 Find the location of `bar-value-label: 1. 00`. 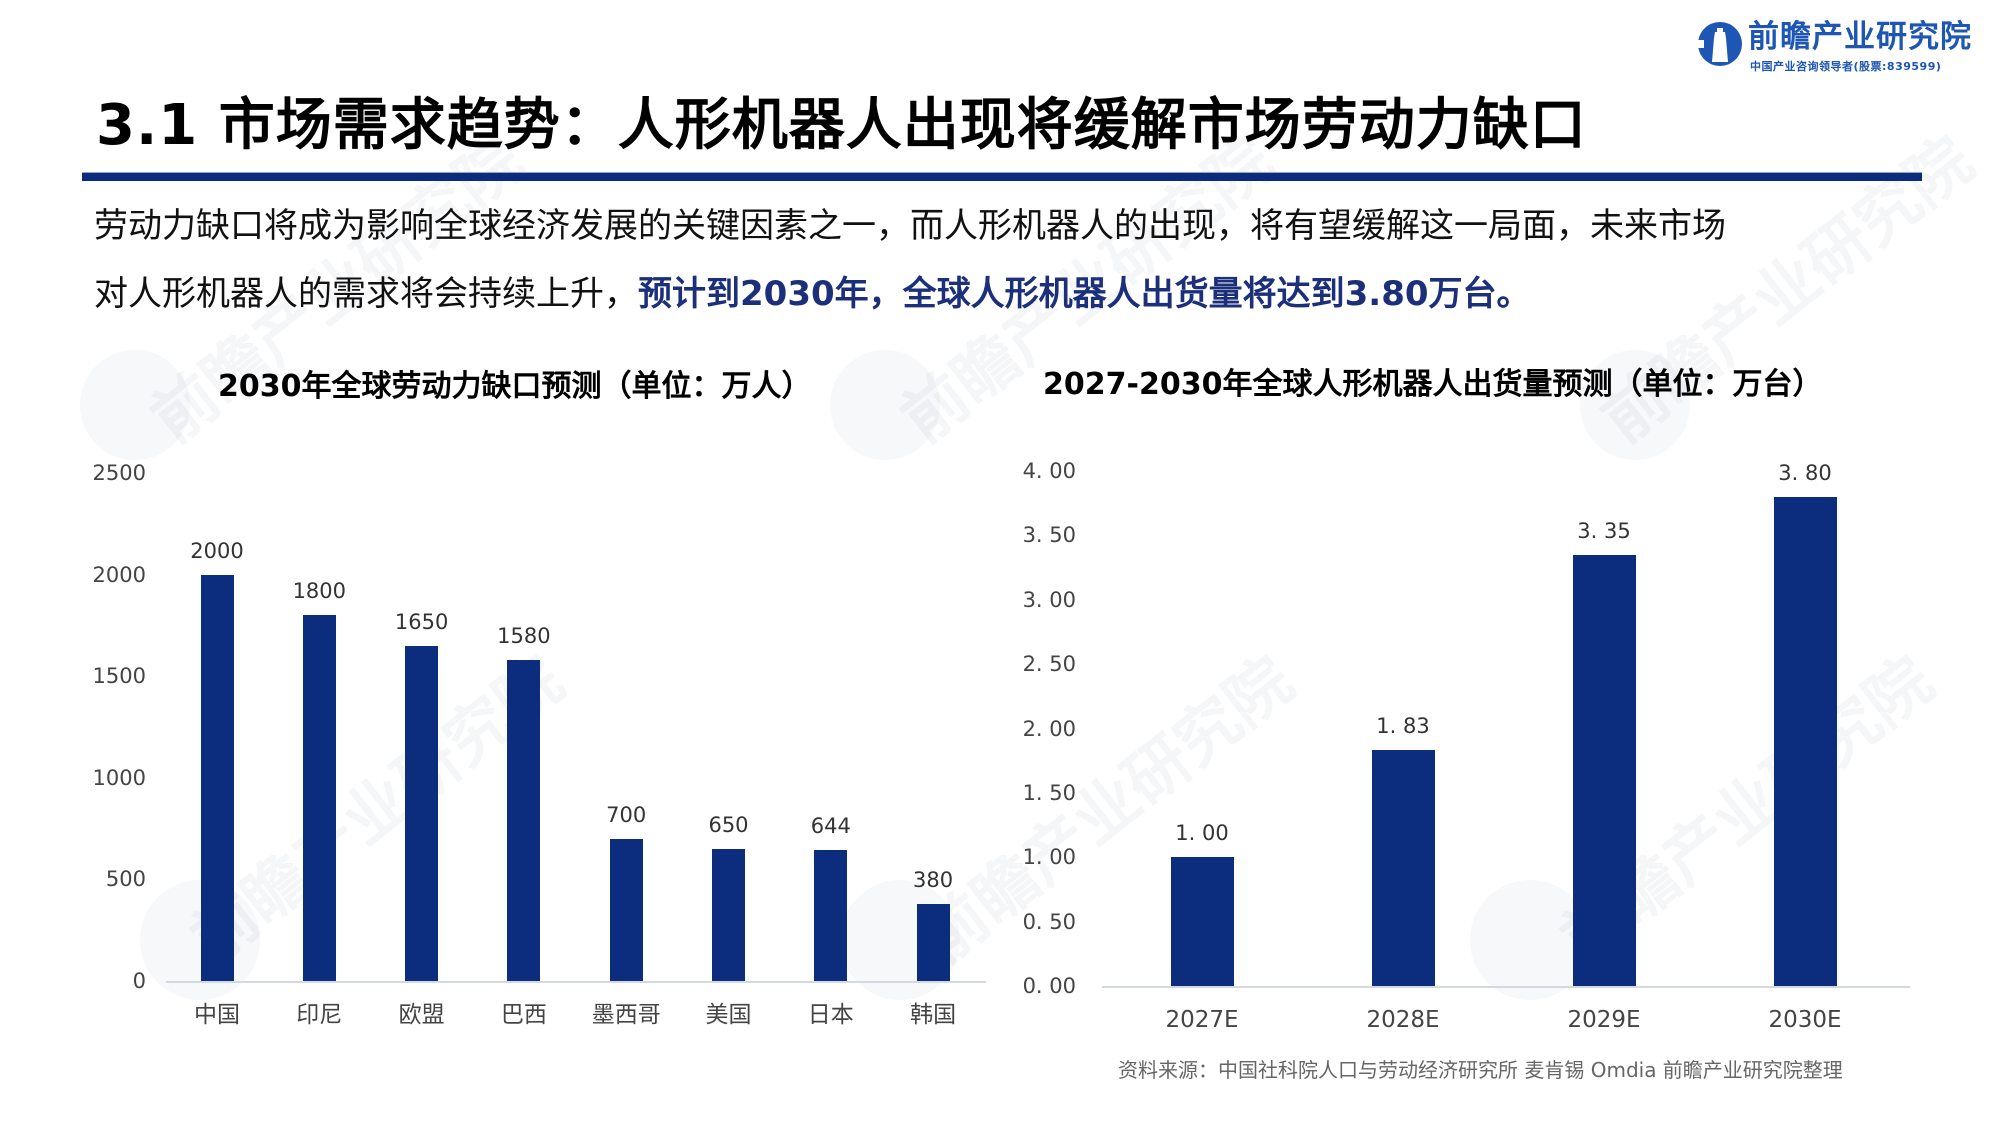

bar-value-label: 1. 00 is located at coordinates (1202, 833).